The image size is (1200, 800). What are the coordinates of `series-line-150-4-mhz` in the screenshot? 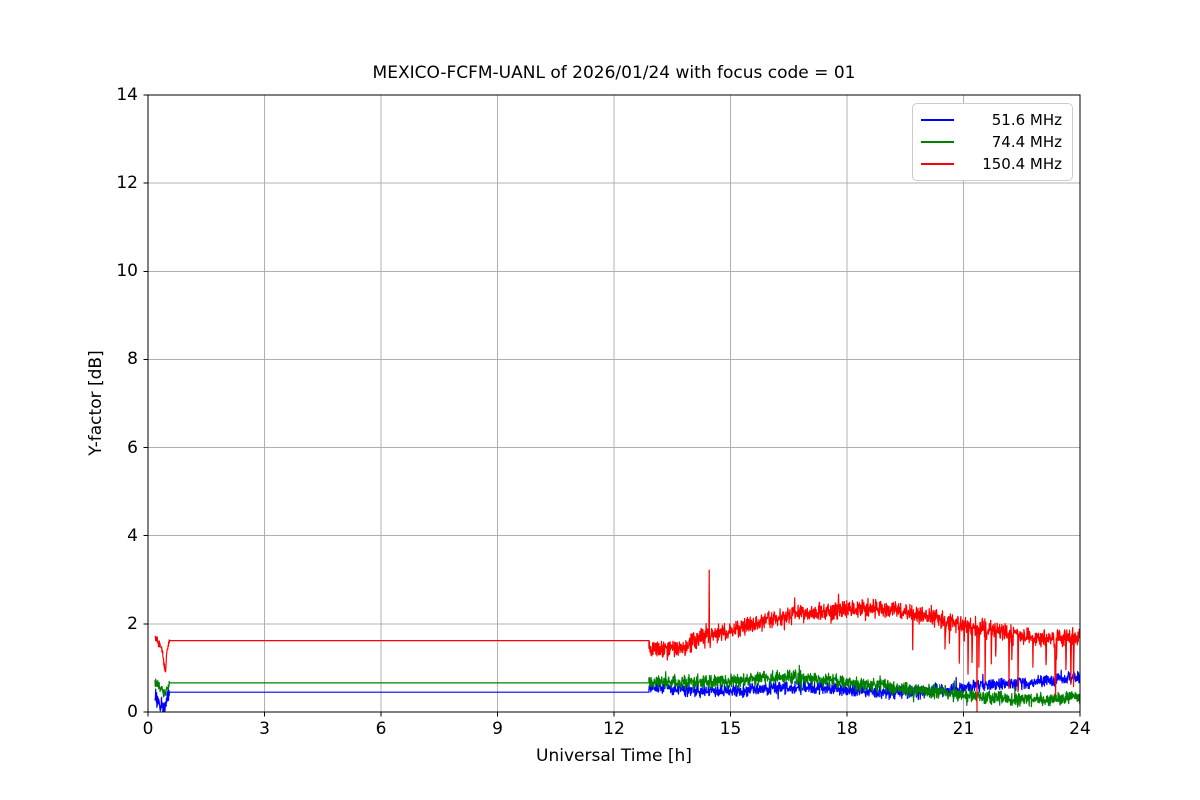 It's located at (617, 640).